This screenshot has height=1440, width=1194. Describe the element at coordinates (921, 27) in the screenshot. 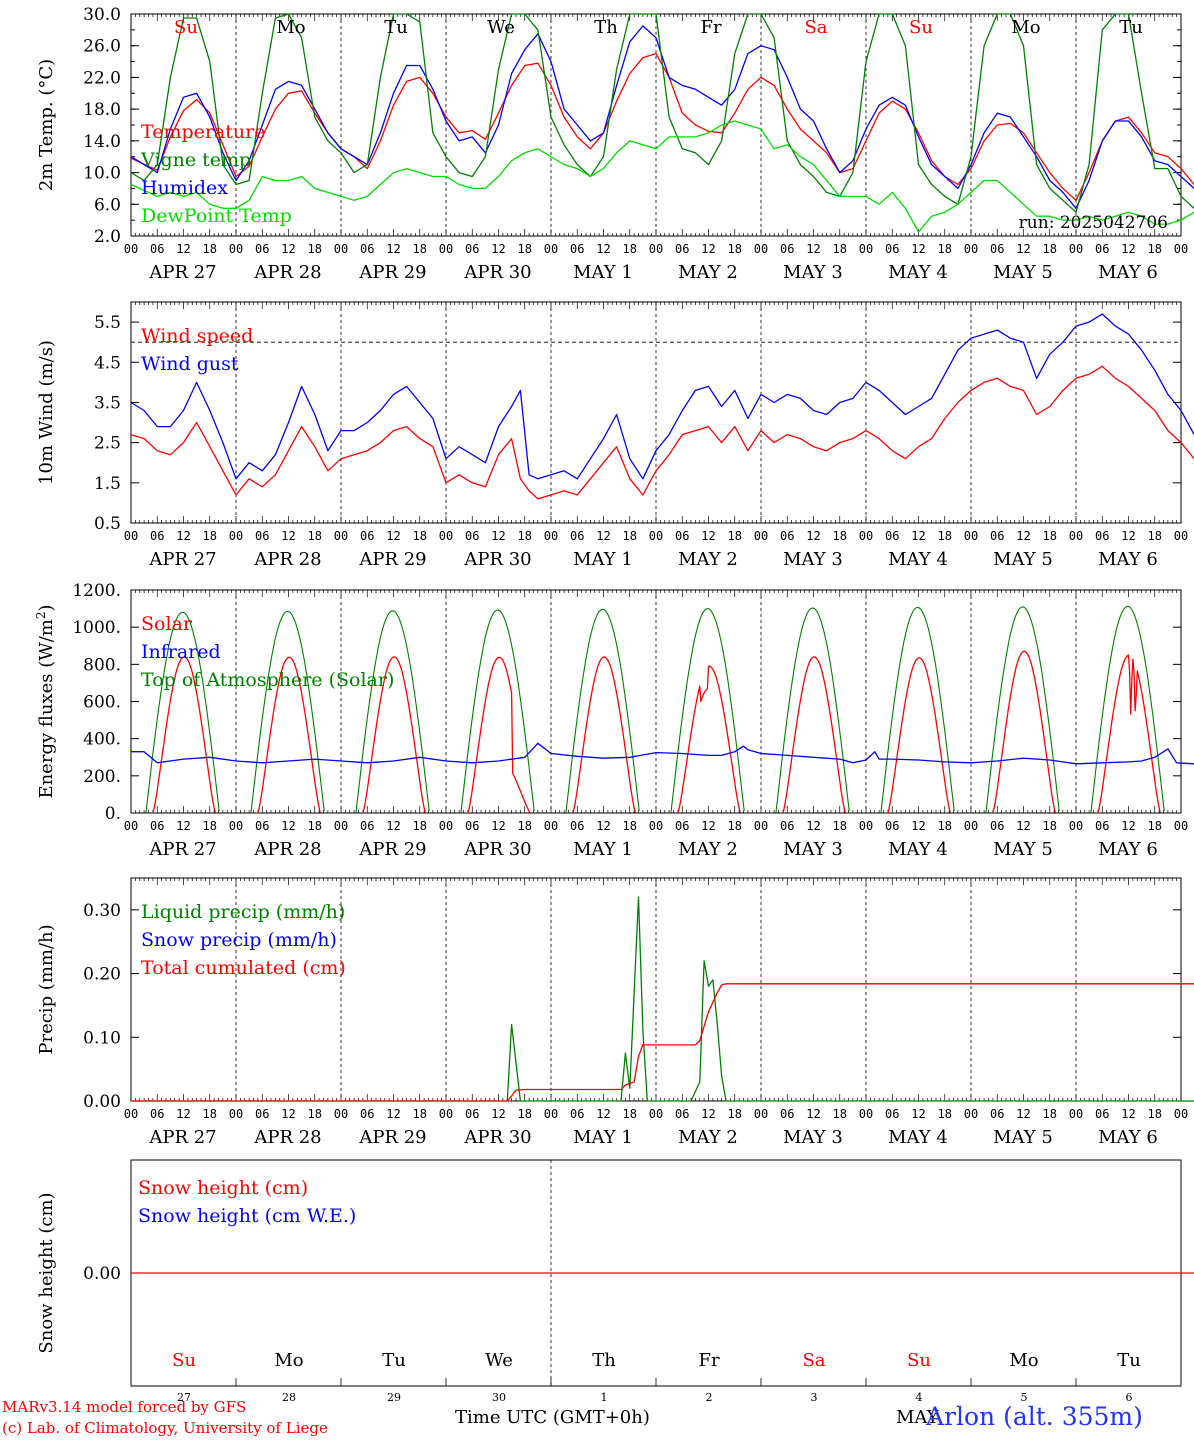

I see `weekday-label: Su` at that location.